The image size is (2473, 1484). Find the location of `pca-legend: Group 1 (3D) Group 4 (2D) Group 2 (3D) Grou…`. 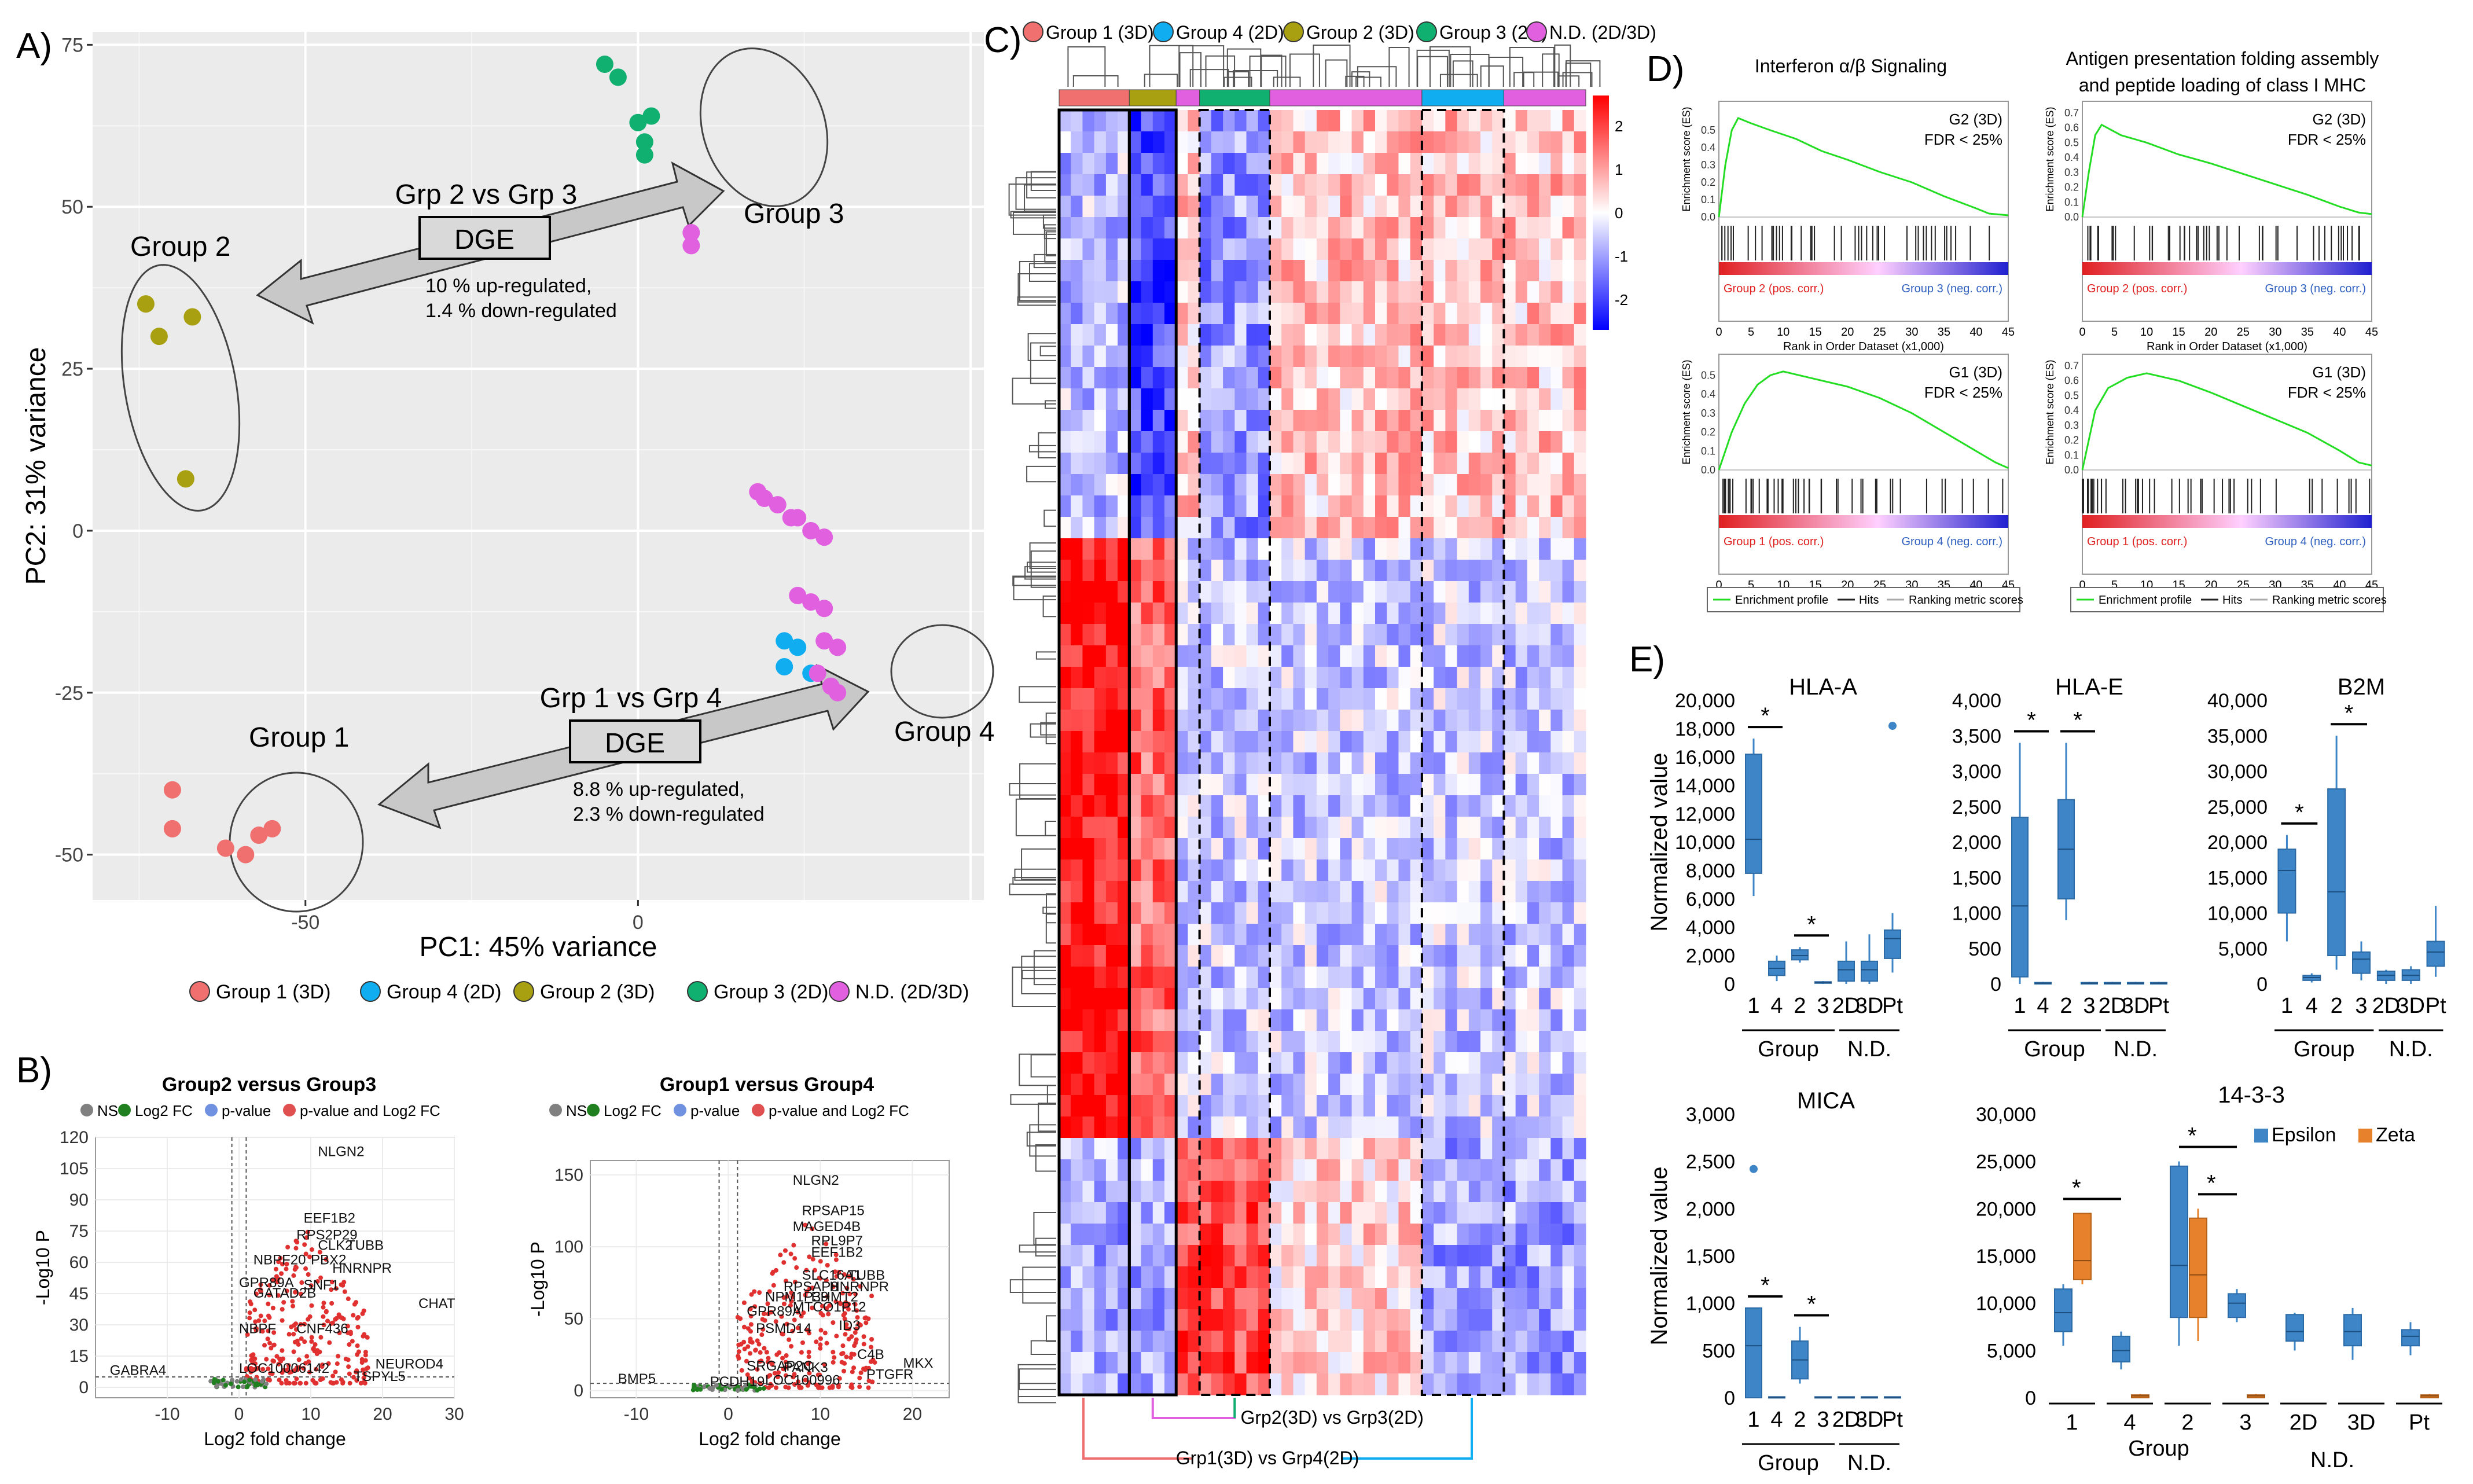

pca-legend: Group 1 (3D) Group 4 (2D) Group 2 (3D) Grou… is located at coordinates (579, 992).